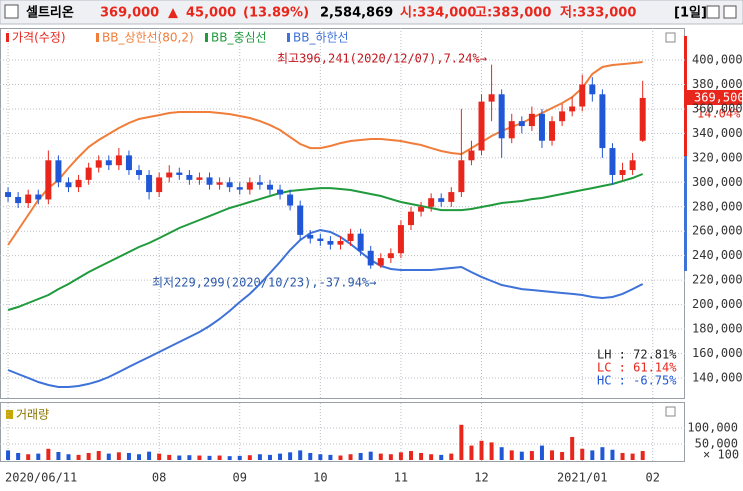 This screenshot has height=491, width=743. Describe the element at coordinates (598, 13) in the screenshot. I see `low: 저:333,000` at that location.